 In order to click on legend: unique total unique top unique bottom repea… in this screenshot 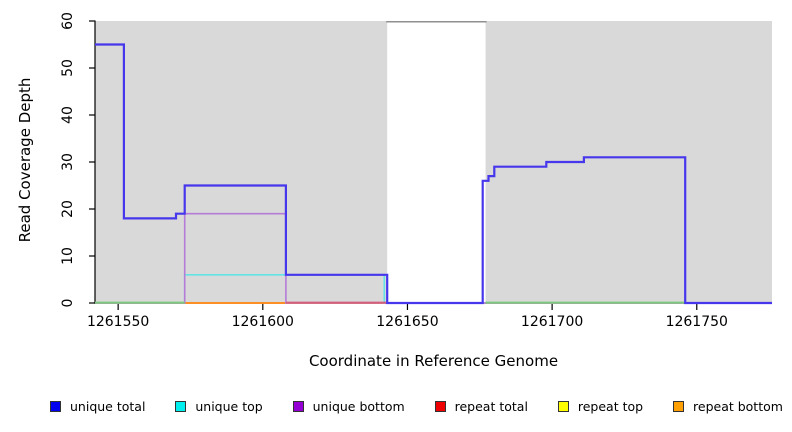, I will do `click(416, 406)`.